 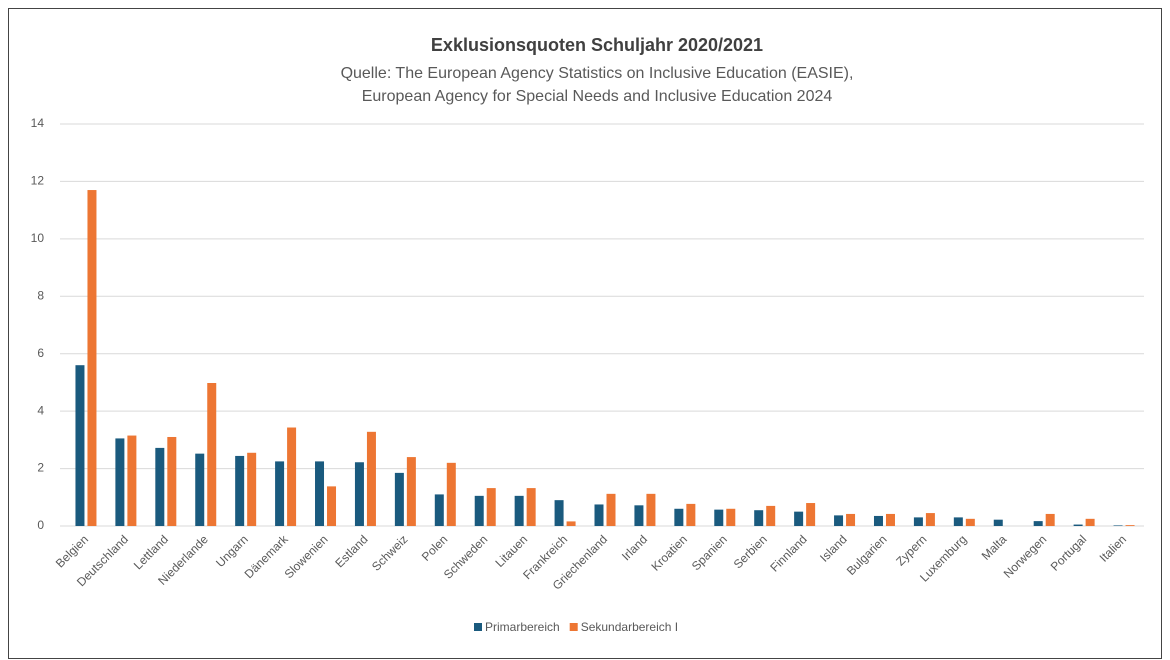 I want to click on y-tick-label: 6, so click(x=40, y=353).